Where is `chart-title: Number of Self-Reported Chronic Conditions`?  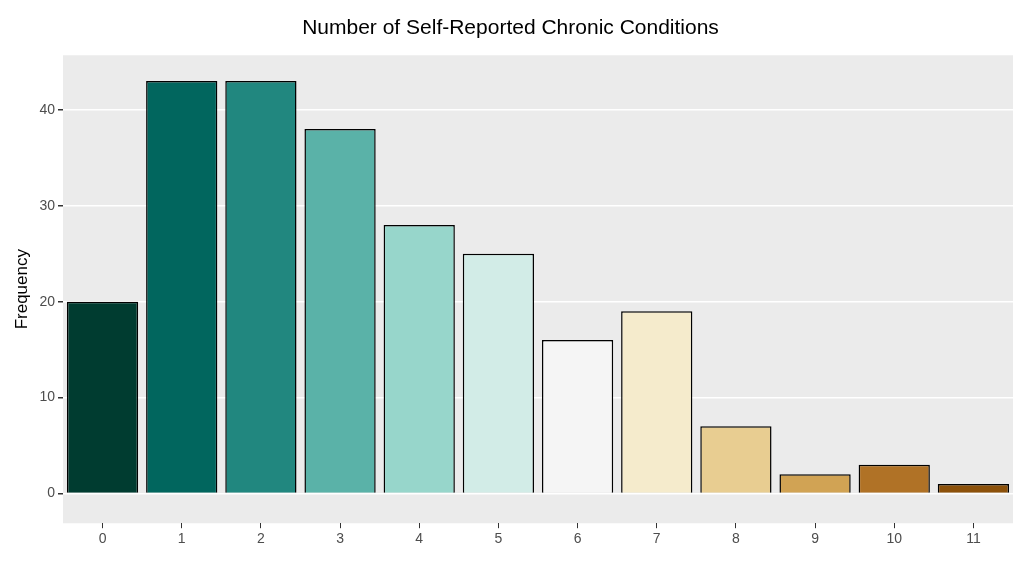
chart-title: Number of Self-Reported Chronic Conditions is located at coordinates (510, 27).